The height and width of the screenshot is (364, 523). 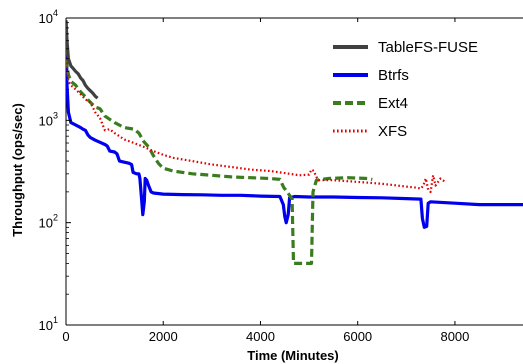 What do you see at coordinates (357, 336) in the screenshot?
I see `x-tick-label: 6000` at bounding box center [357, 336].